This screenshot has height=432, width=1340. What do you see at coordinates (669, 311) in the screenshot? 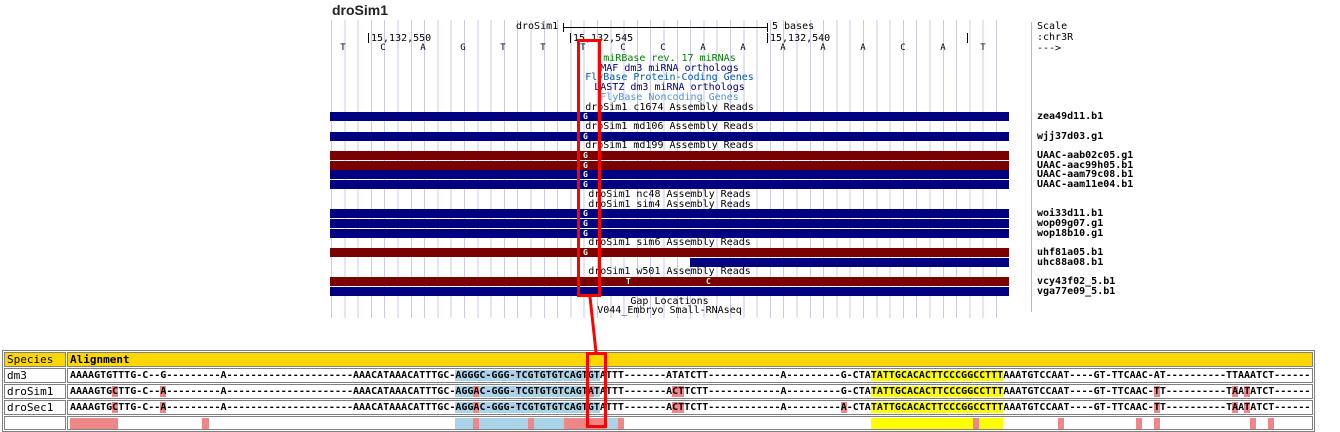
I see `track-label: V044_Embryo Small-RNAseq` at bounding box center [669, 311].